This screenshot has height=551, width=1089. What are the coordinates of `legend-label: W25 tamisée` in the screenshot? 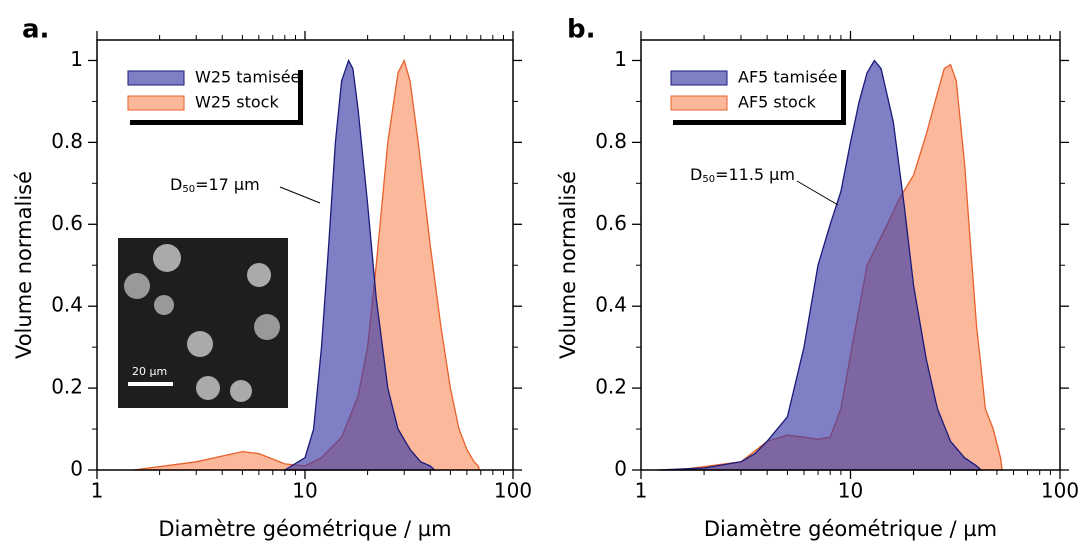 It's located at (247, 77).